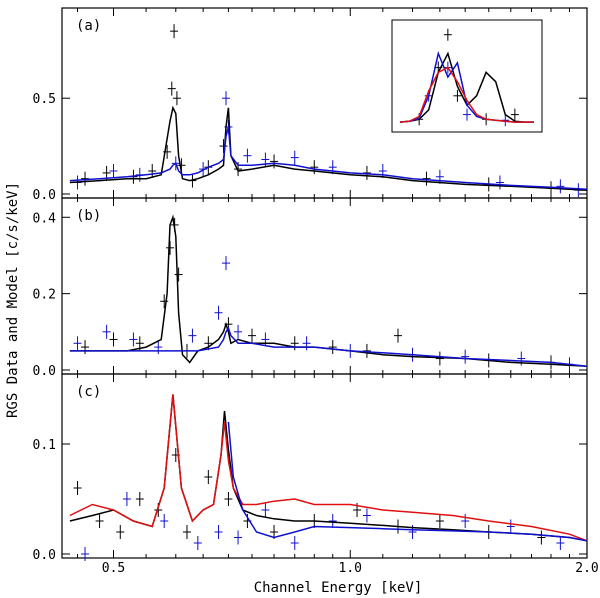 Image resolution: width=600 pixels, height=598 pixels. I want to click on x-tick-label: 1.0, so click(350, 568).